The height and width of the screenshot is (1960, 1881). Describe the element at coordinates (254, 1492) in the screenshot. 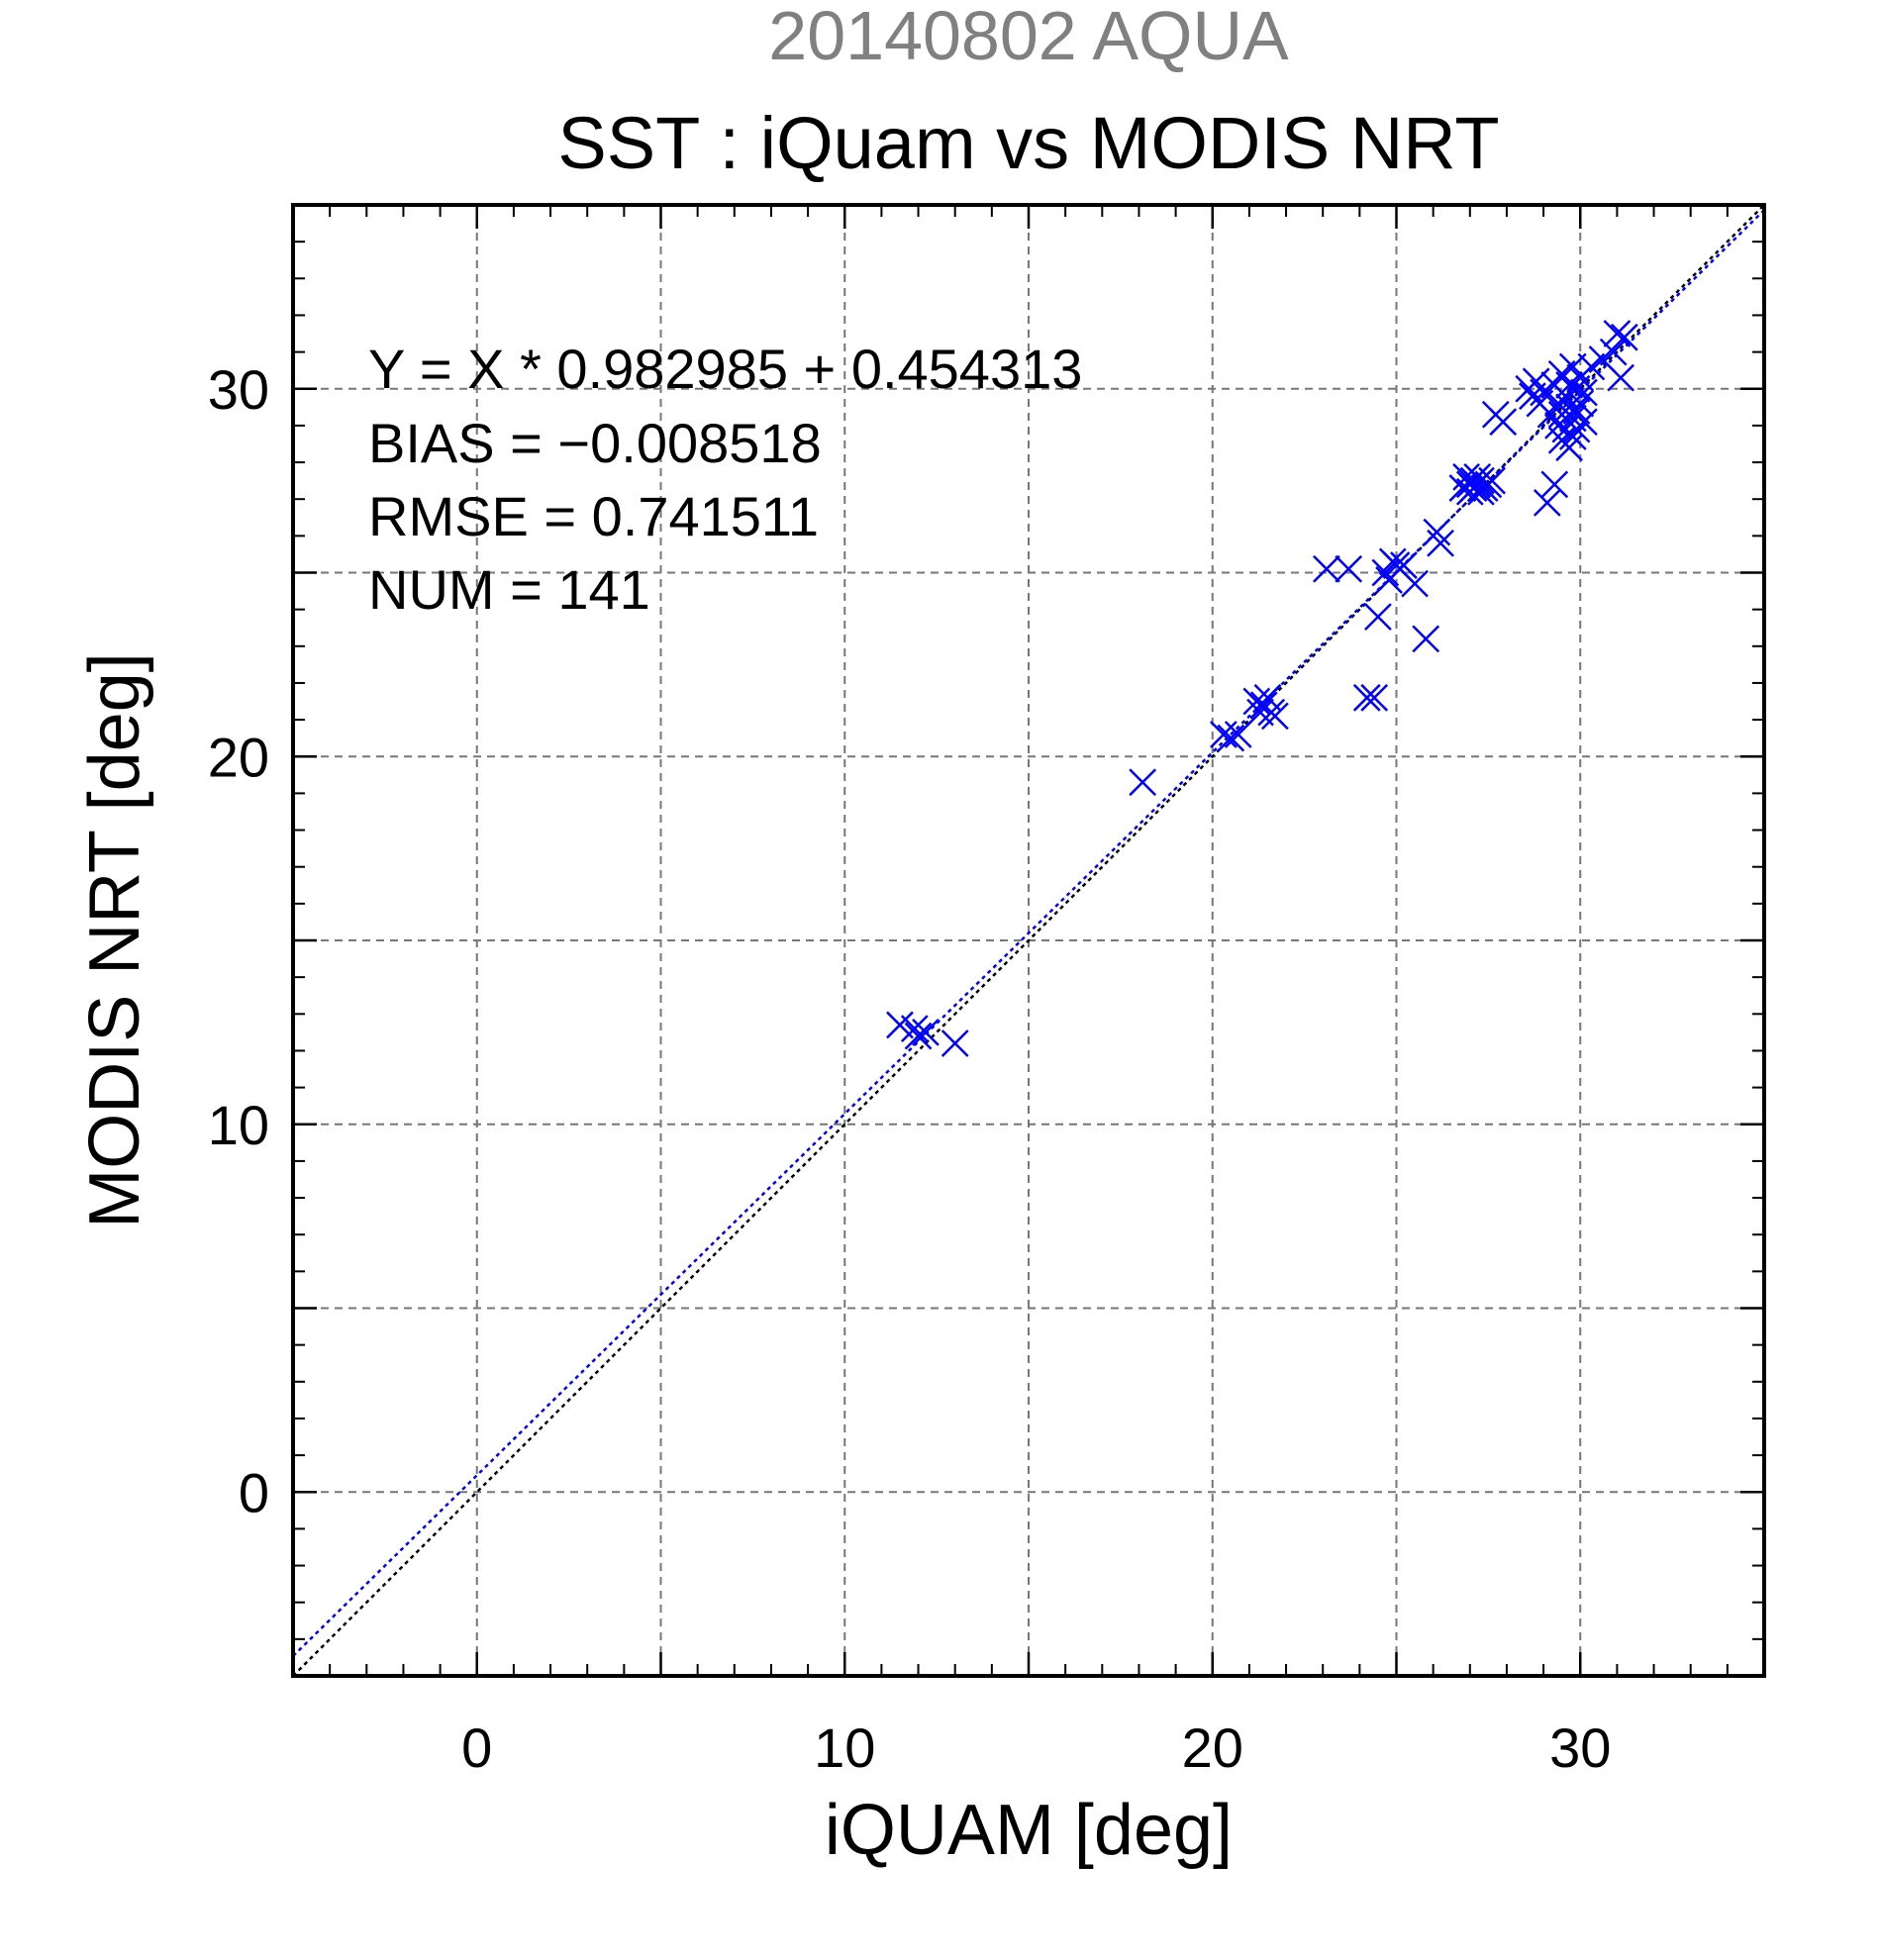

I see `y-tick-label: 0` at that location.